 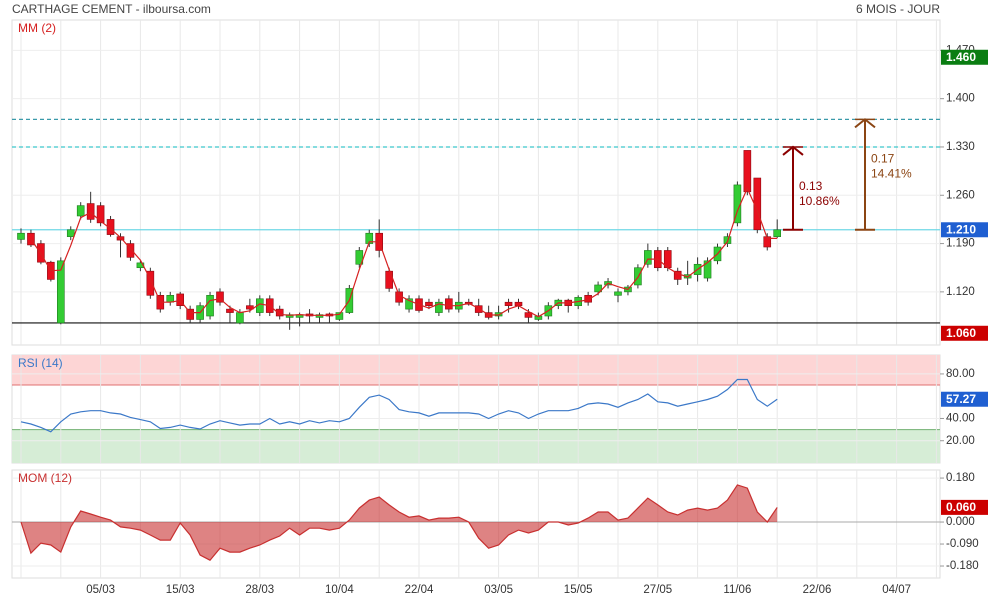 What do you see at coordinates (960, 418) in the screenshot?
I see `y-tick-label: 40.00` at bounding box center [960, 418].